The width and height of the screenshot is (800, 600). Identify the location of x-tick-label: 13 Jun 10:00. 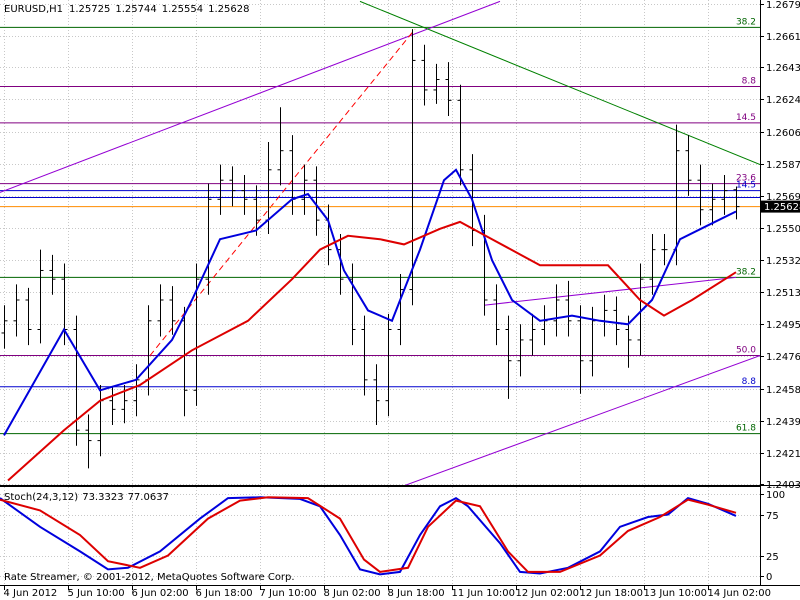
(676, 593).